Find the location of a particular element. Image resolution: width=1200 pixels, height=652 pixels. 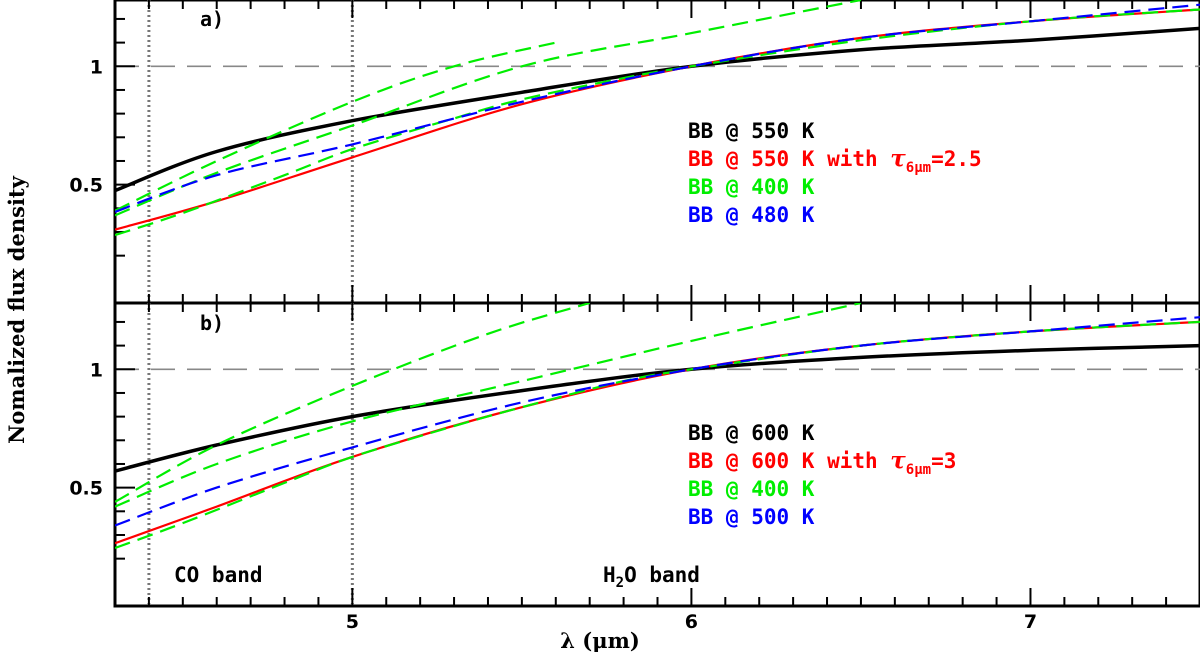

y-axis-title: Nomalized flux density is located at coordinates (16, 309).